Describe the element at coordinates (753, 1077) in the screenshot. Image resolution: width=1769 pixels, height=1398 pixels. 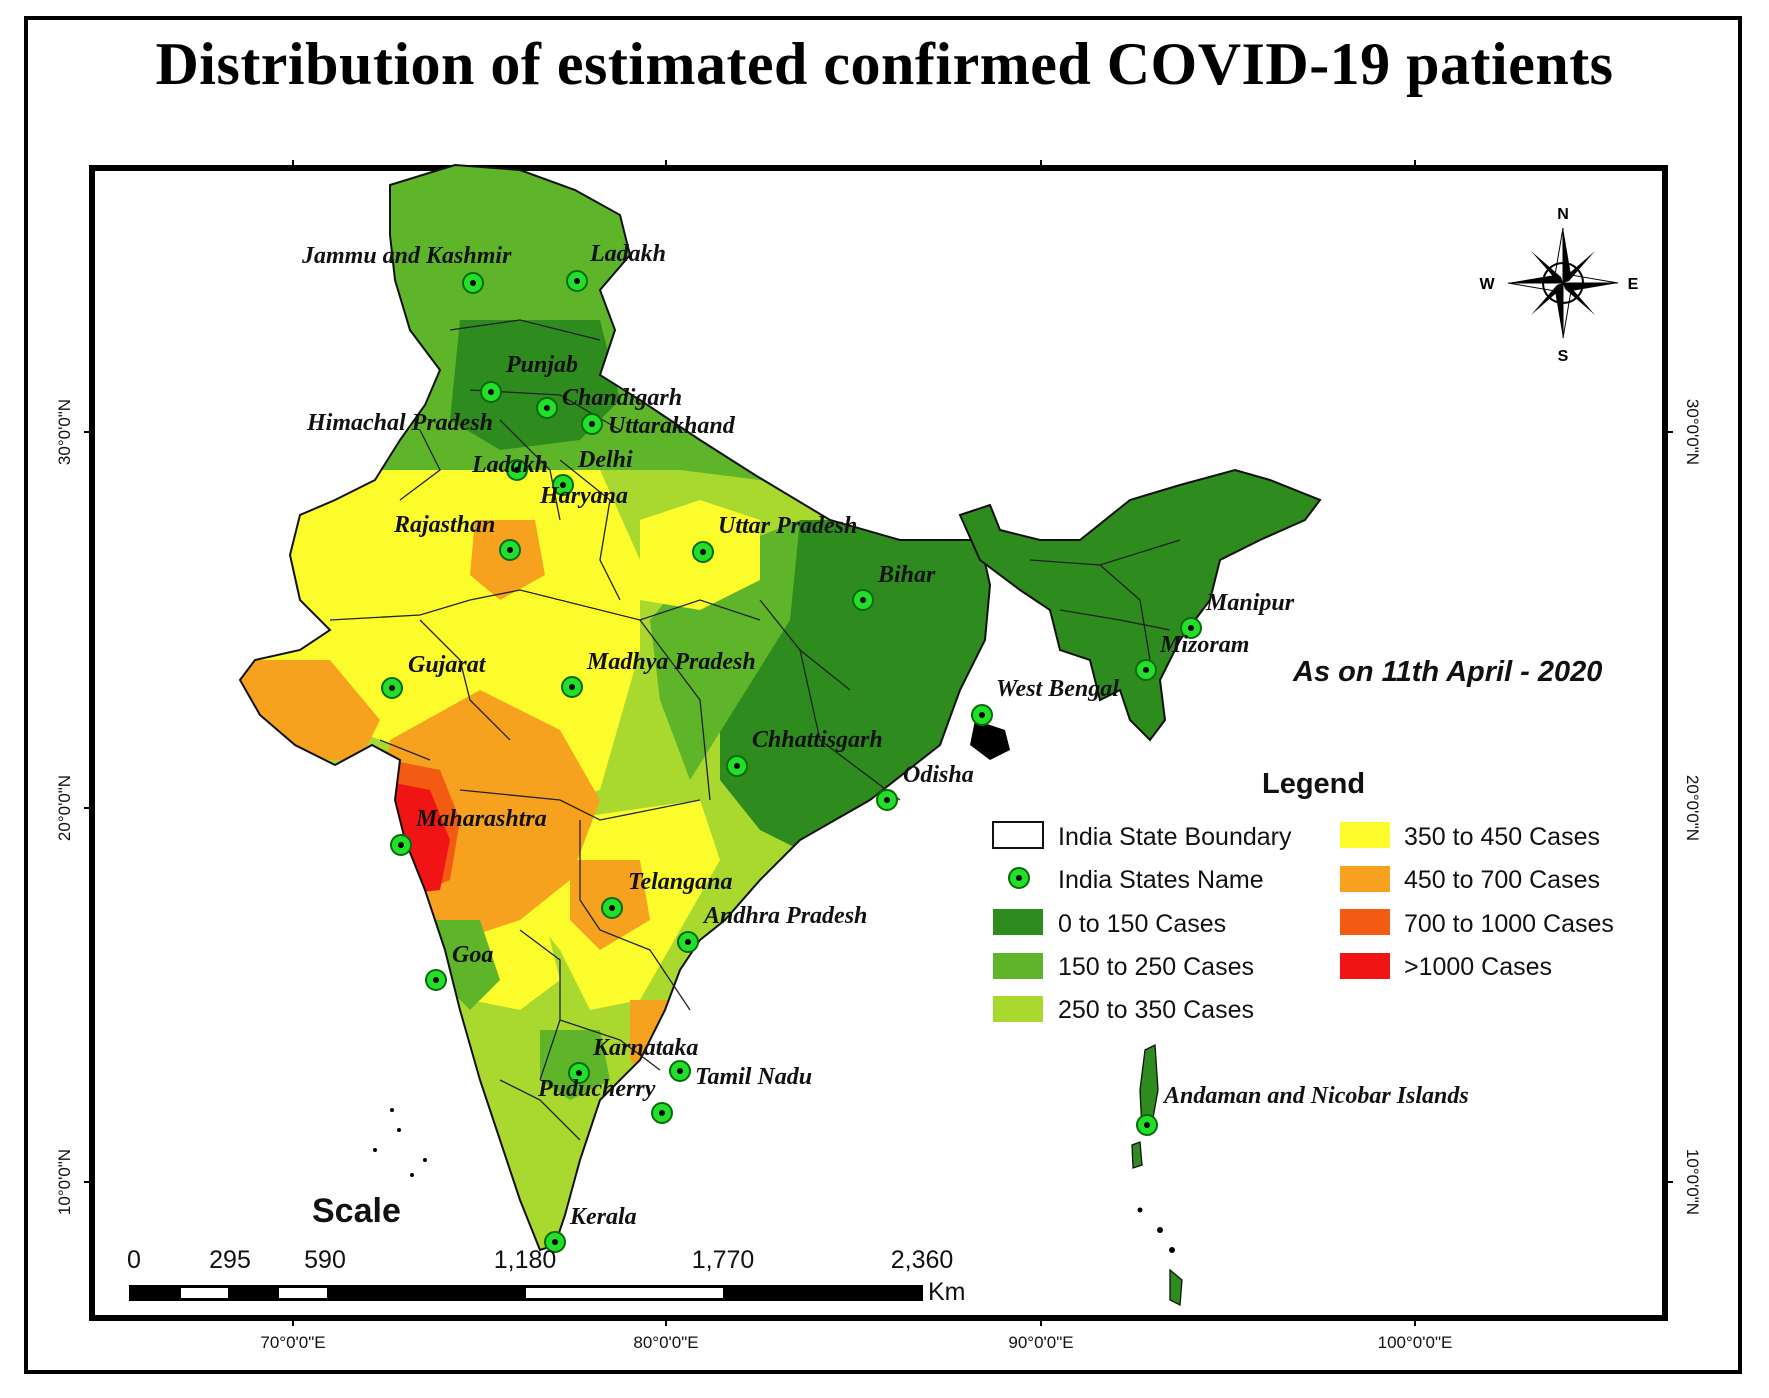
I see `state-label-tamil-nadu: Tamil Nadu` at that location.